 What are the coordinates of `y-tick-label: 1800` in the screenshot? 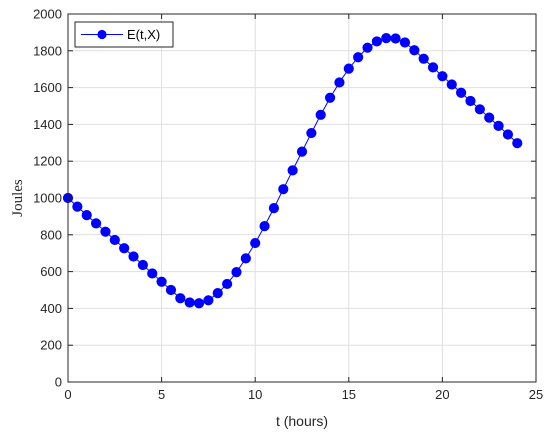 It's located at (47, 50).